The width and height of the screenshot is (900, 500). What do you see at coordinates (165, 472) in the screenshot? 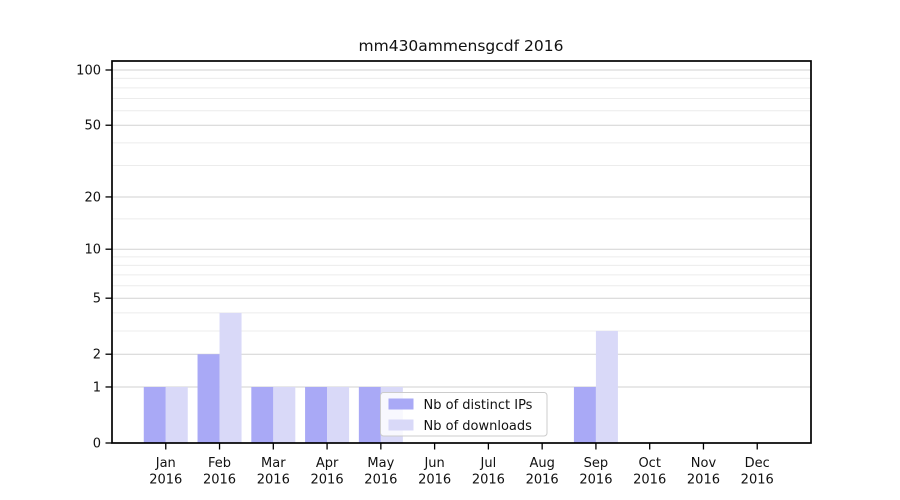
I see `x-tick-label: Jan 2016` at bounding box center [165, 472].